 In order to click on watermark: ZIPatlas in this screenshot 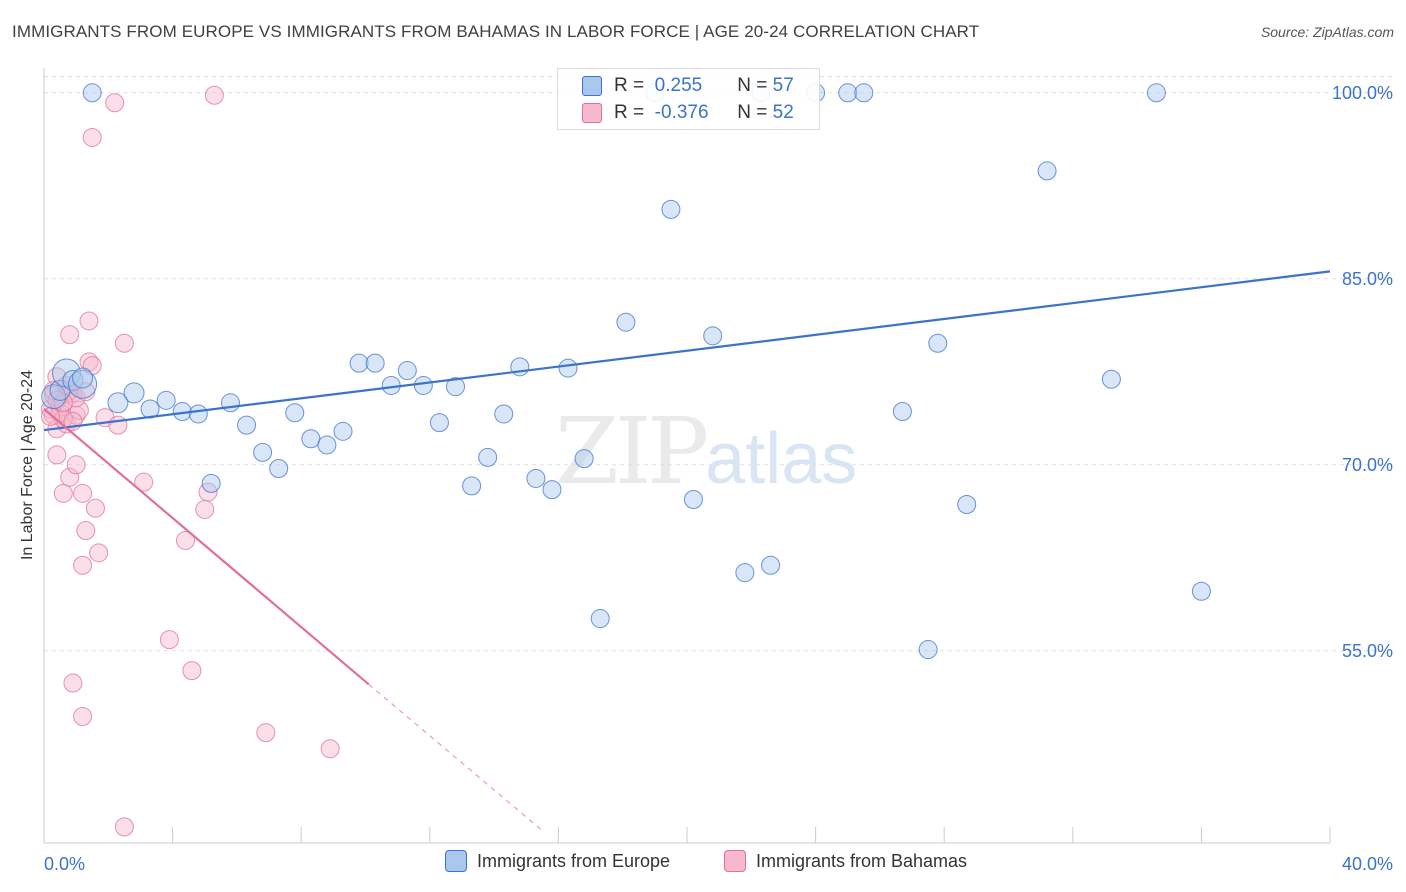, I will do `click(706, 451)`.